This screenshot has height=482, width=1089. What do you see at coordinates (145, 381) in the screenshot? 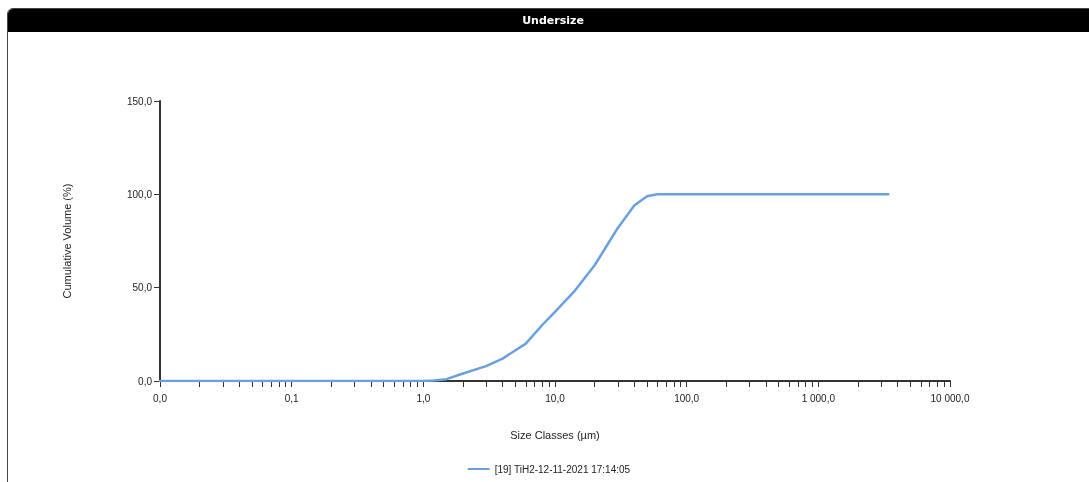
I see `y-tick-label: 0,0` at bounding box center [145, 381].